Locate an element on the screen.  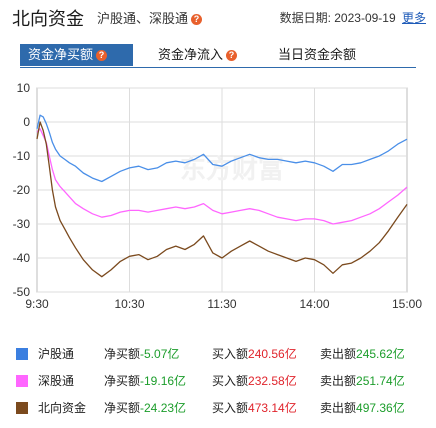
legend-net: 净买额-19.16亿 is located at coordinates (145, 381).